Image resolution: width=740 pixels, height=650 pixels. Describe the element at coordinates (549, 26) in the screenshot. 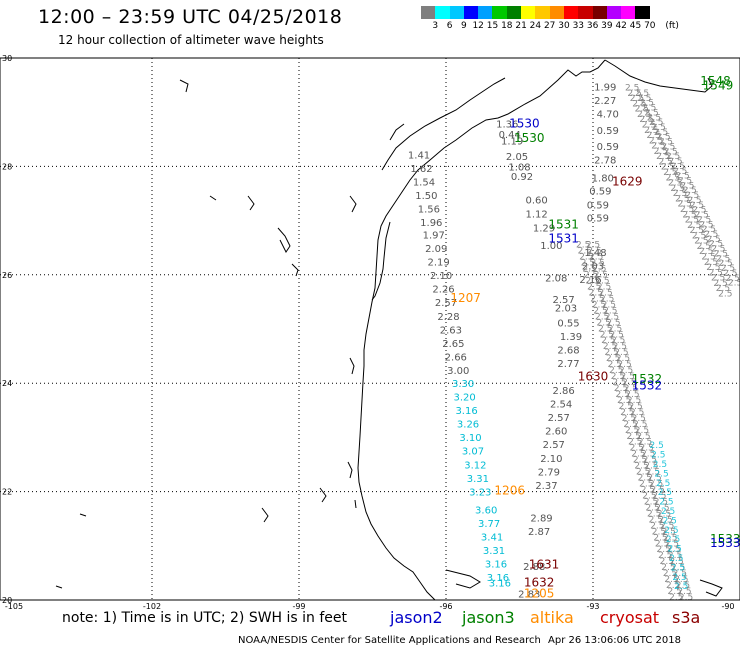

I see `colorbar-tick-label: 27` at that location.